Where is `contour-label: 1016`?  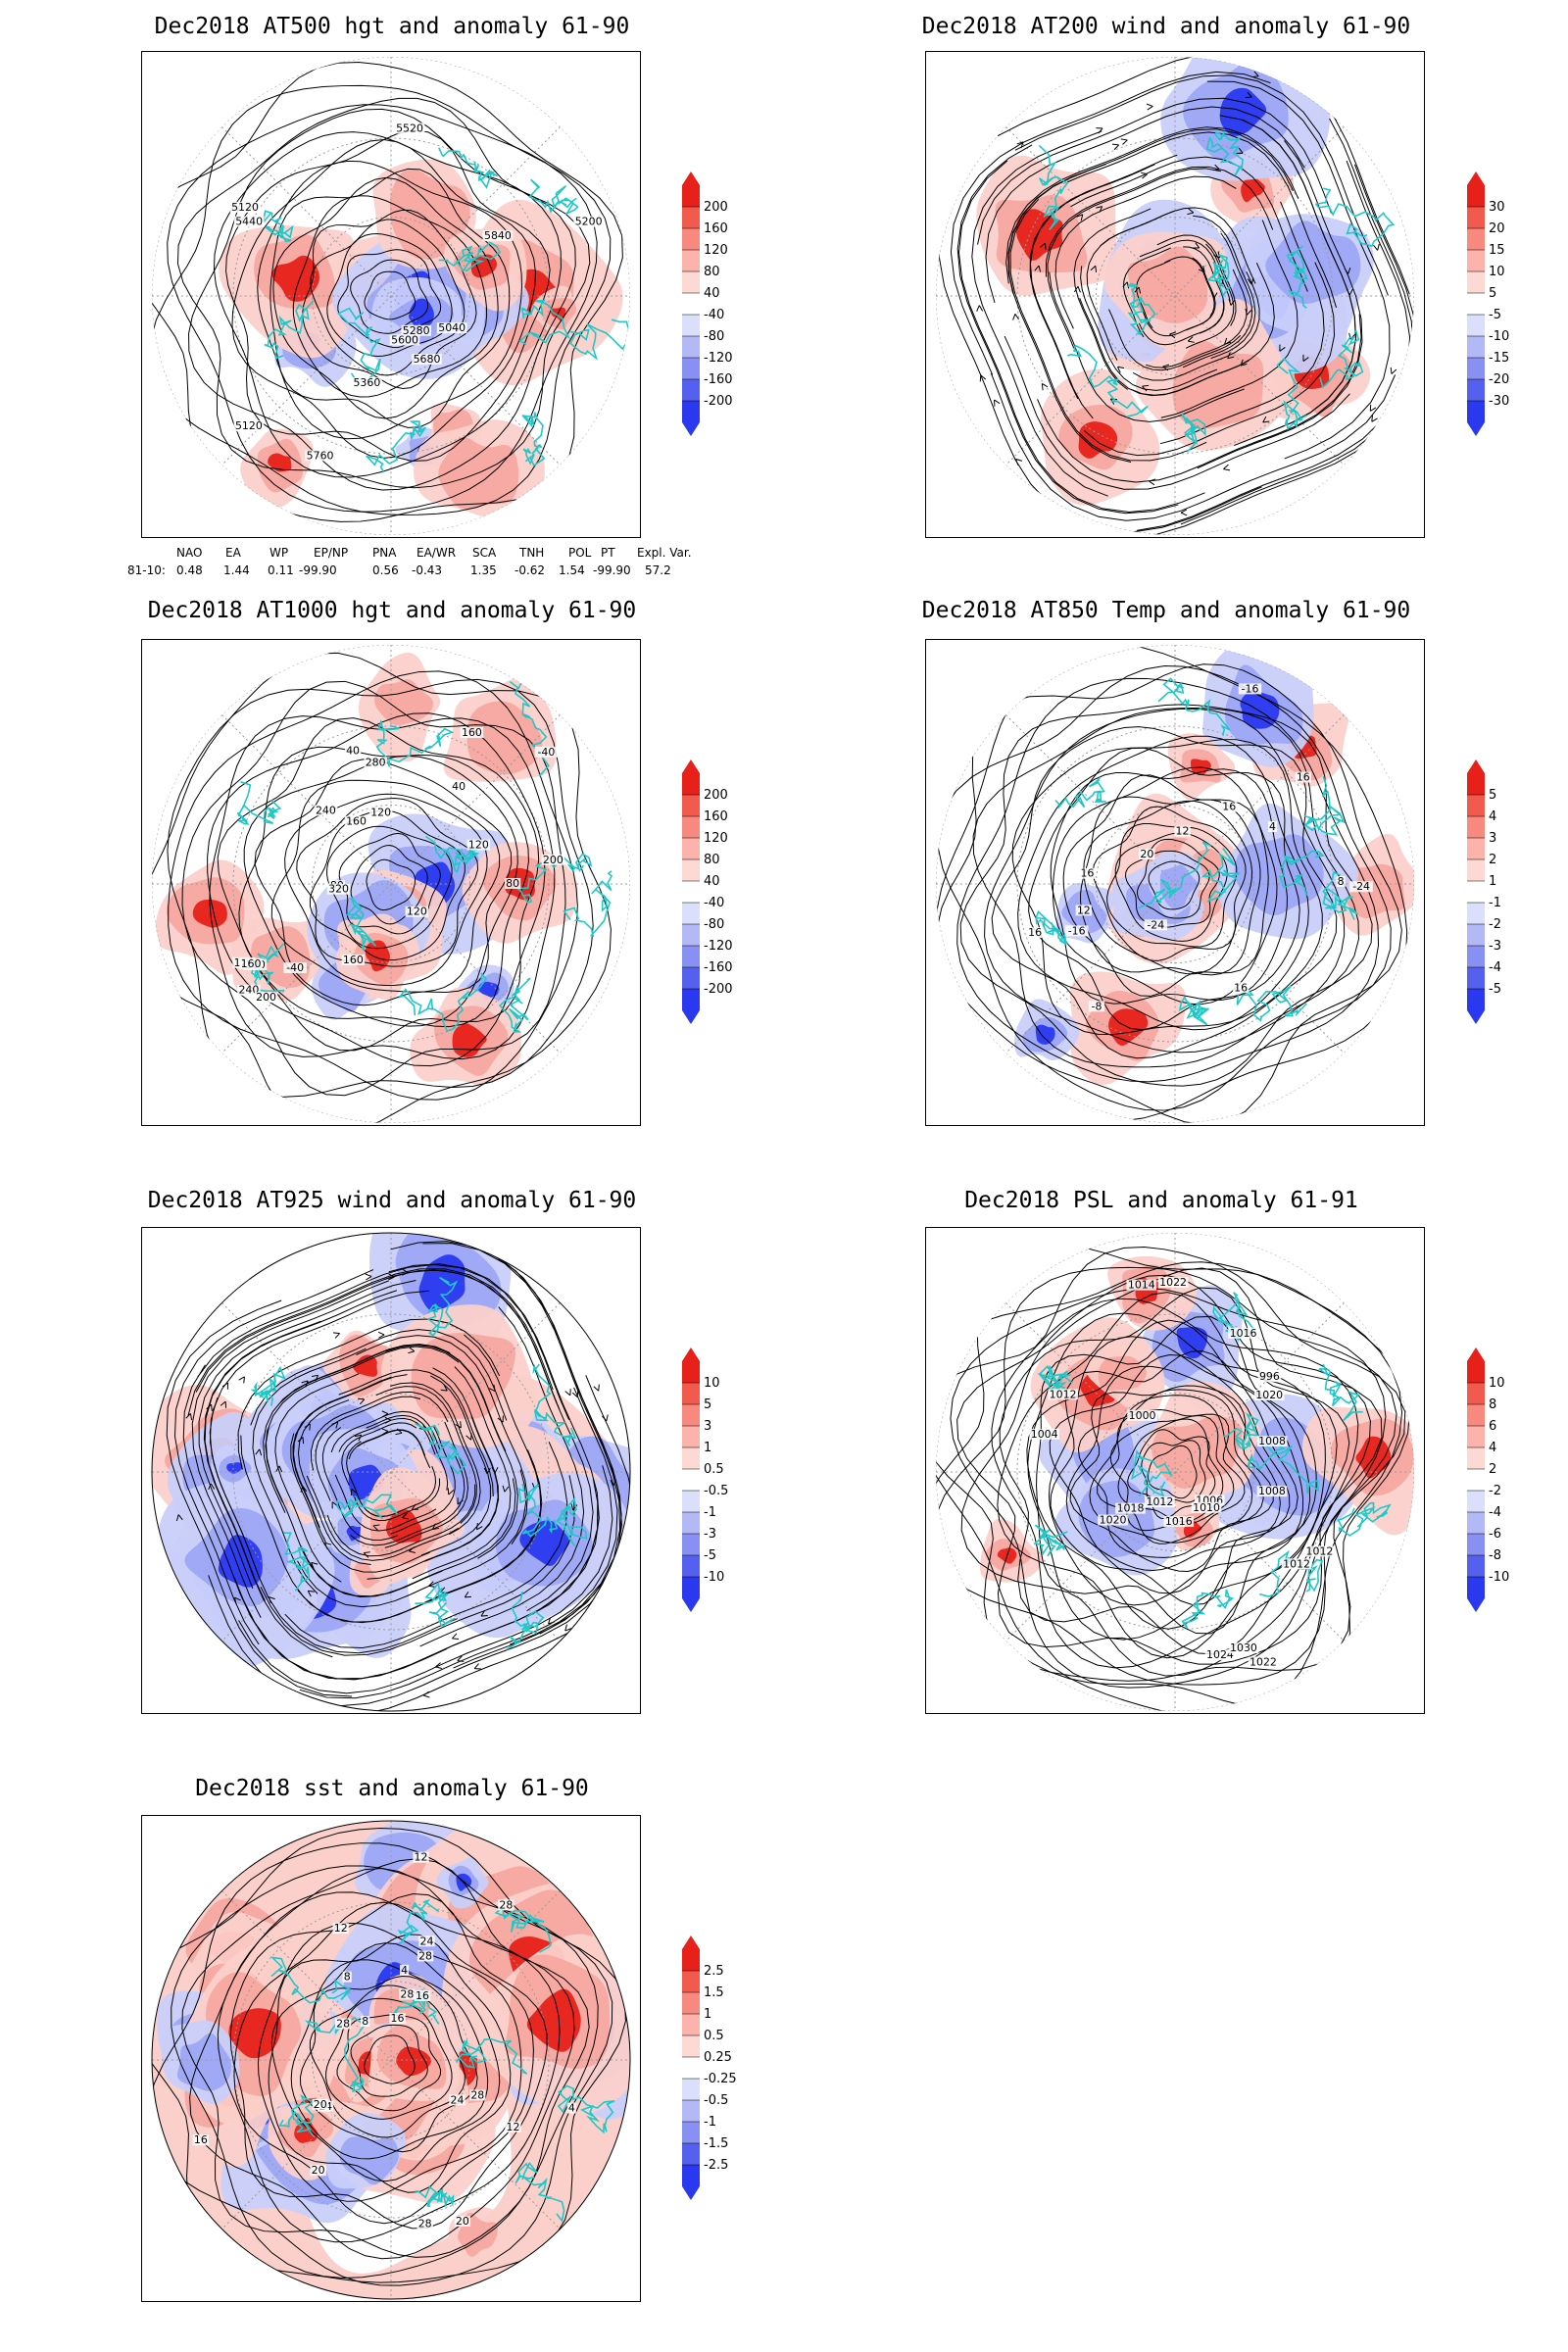
contour-label: 1016 is located at coordinates (1243, 1333).